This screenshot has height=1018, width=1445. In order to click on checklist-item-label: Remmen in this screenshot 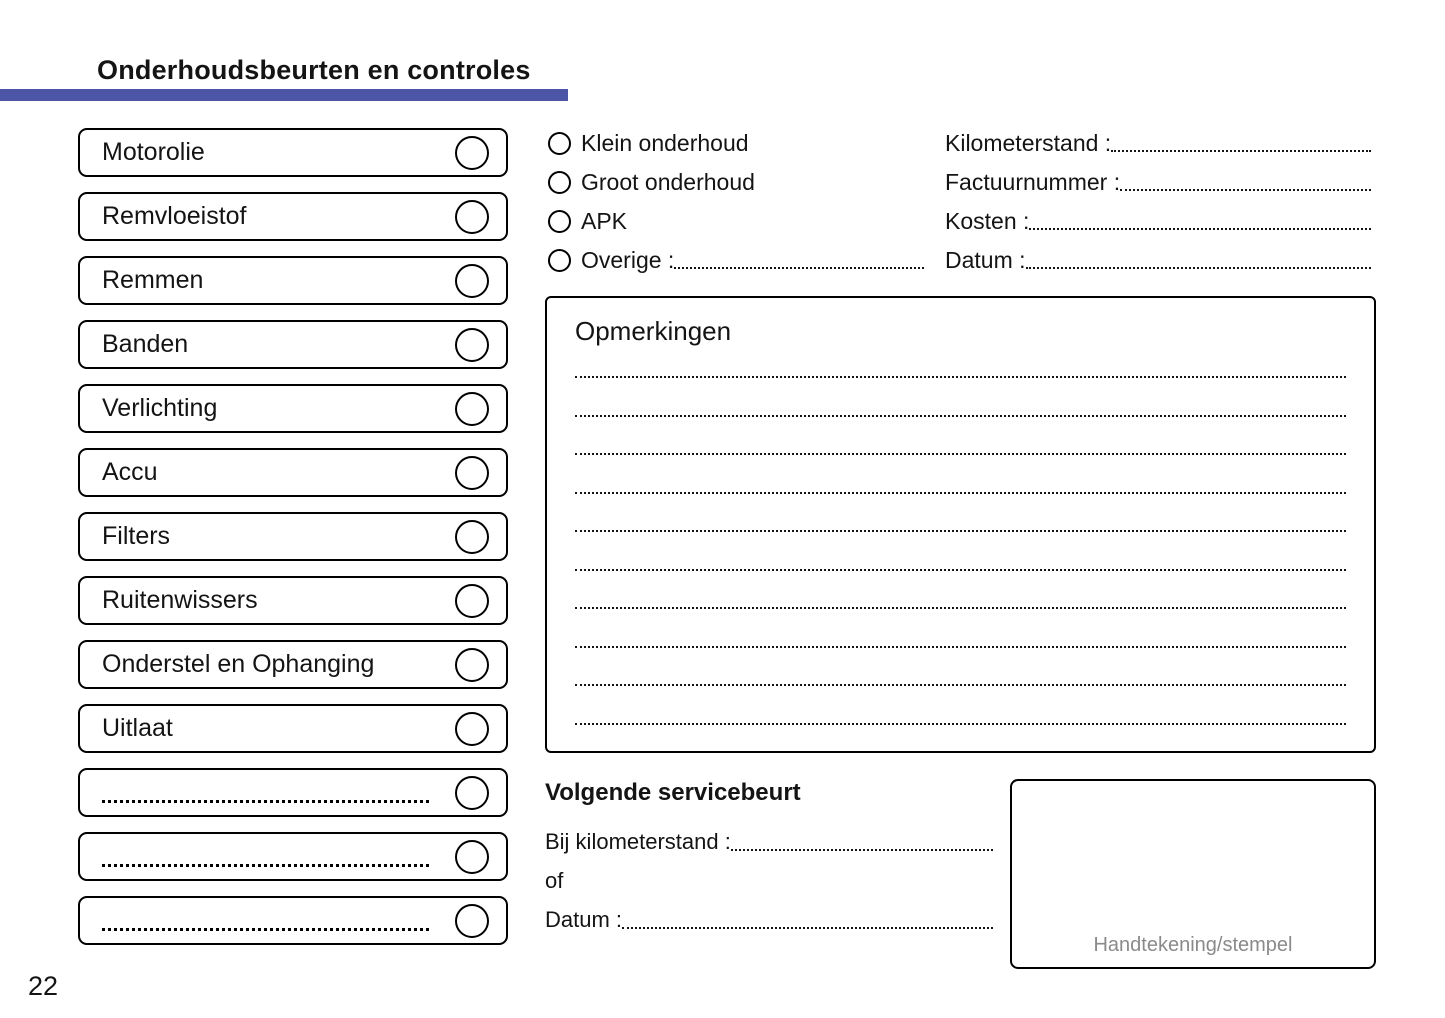, I will do `click(153, 280)`.